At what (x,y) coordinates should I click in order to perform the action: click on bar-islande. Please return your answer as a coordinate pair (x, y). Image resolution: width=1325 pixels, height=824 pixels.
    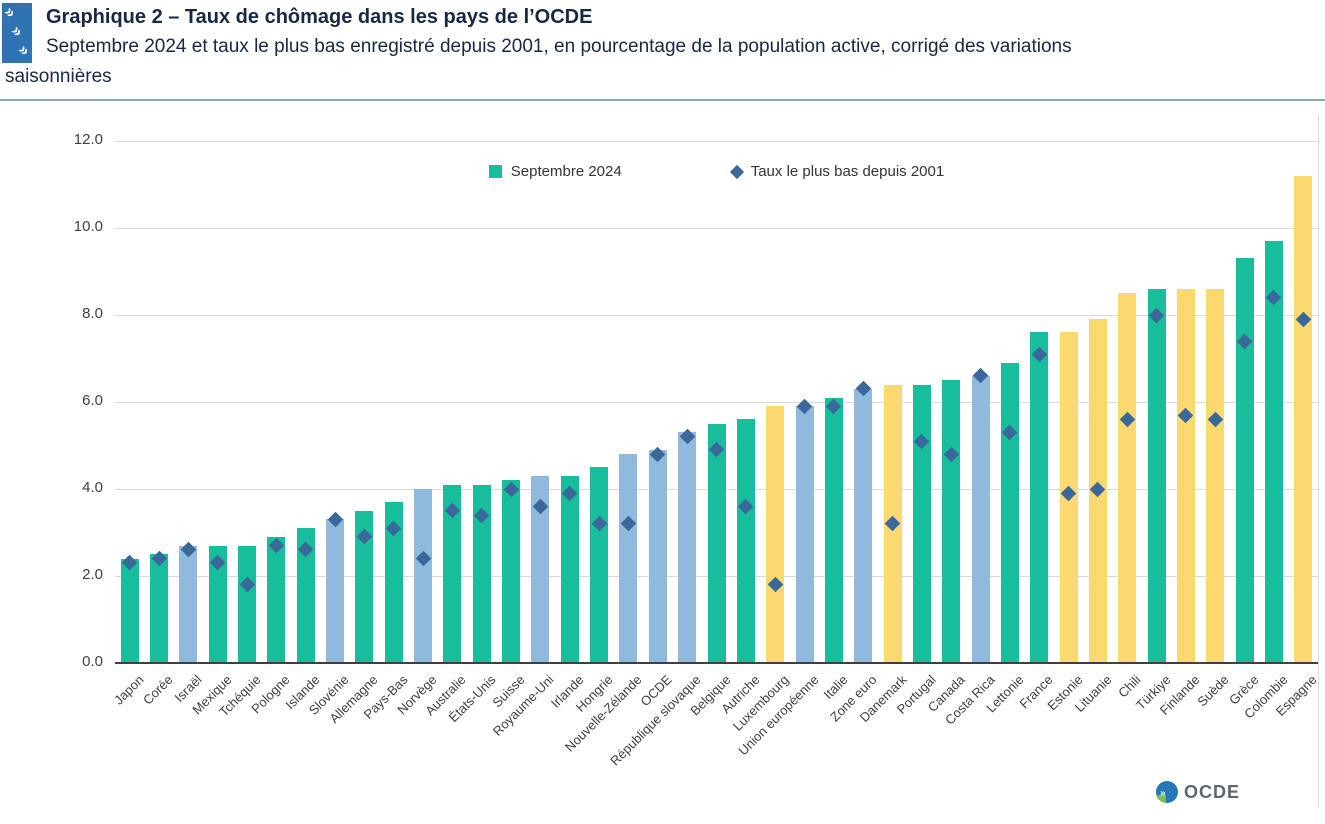
    Looking at the image, I should click on (305, 595).